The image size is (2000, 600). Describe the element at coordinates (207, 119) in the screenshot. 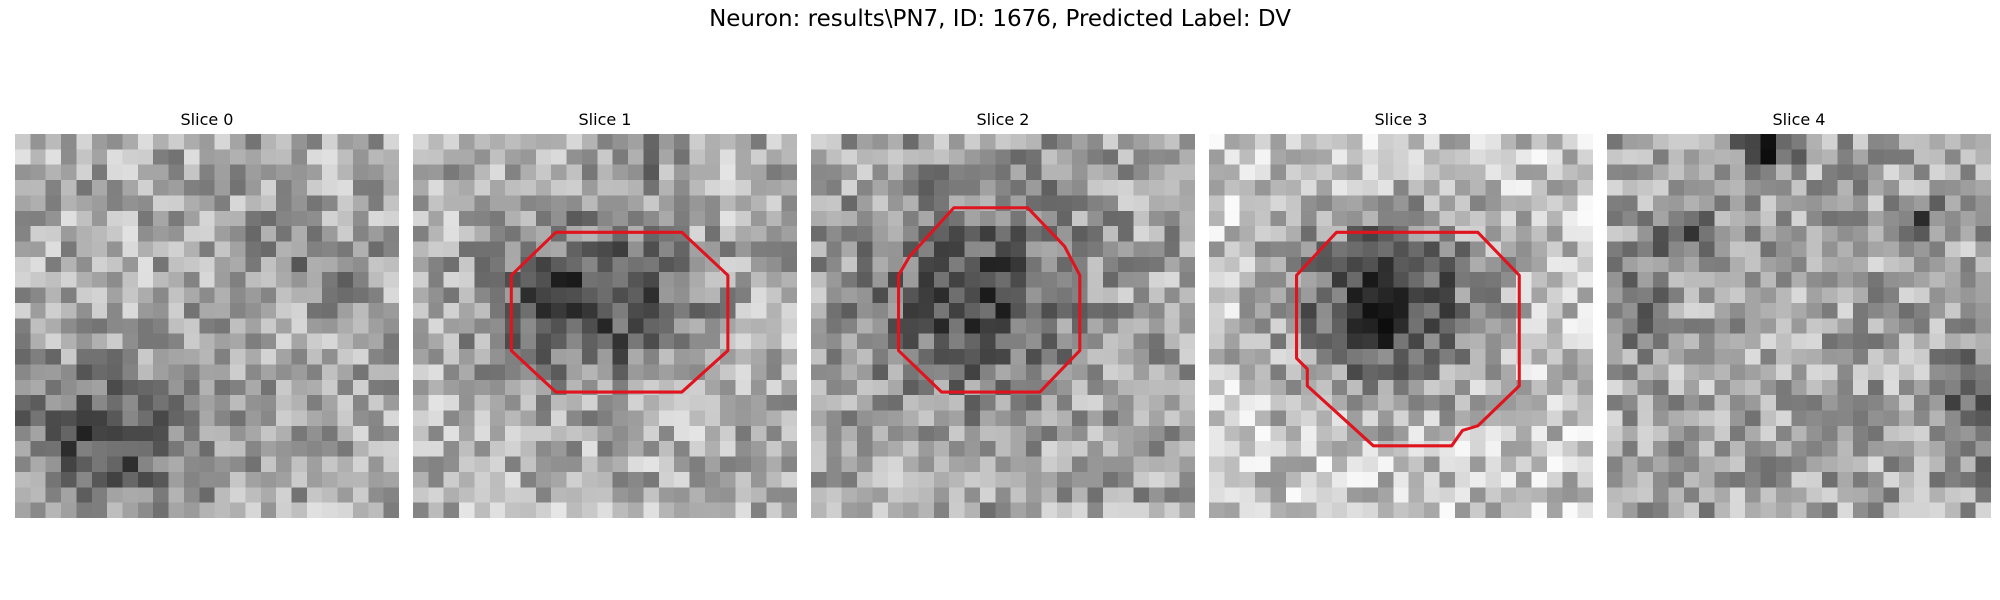

I see `slice-title-0: Slice 0` at that location.